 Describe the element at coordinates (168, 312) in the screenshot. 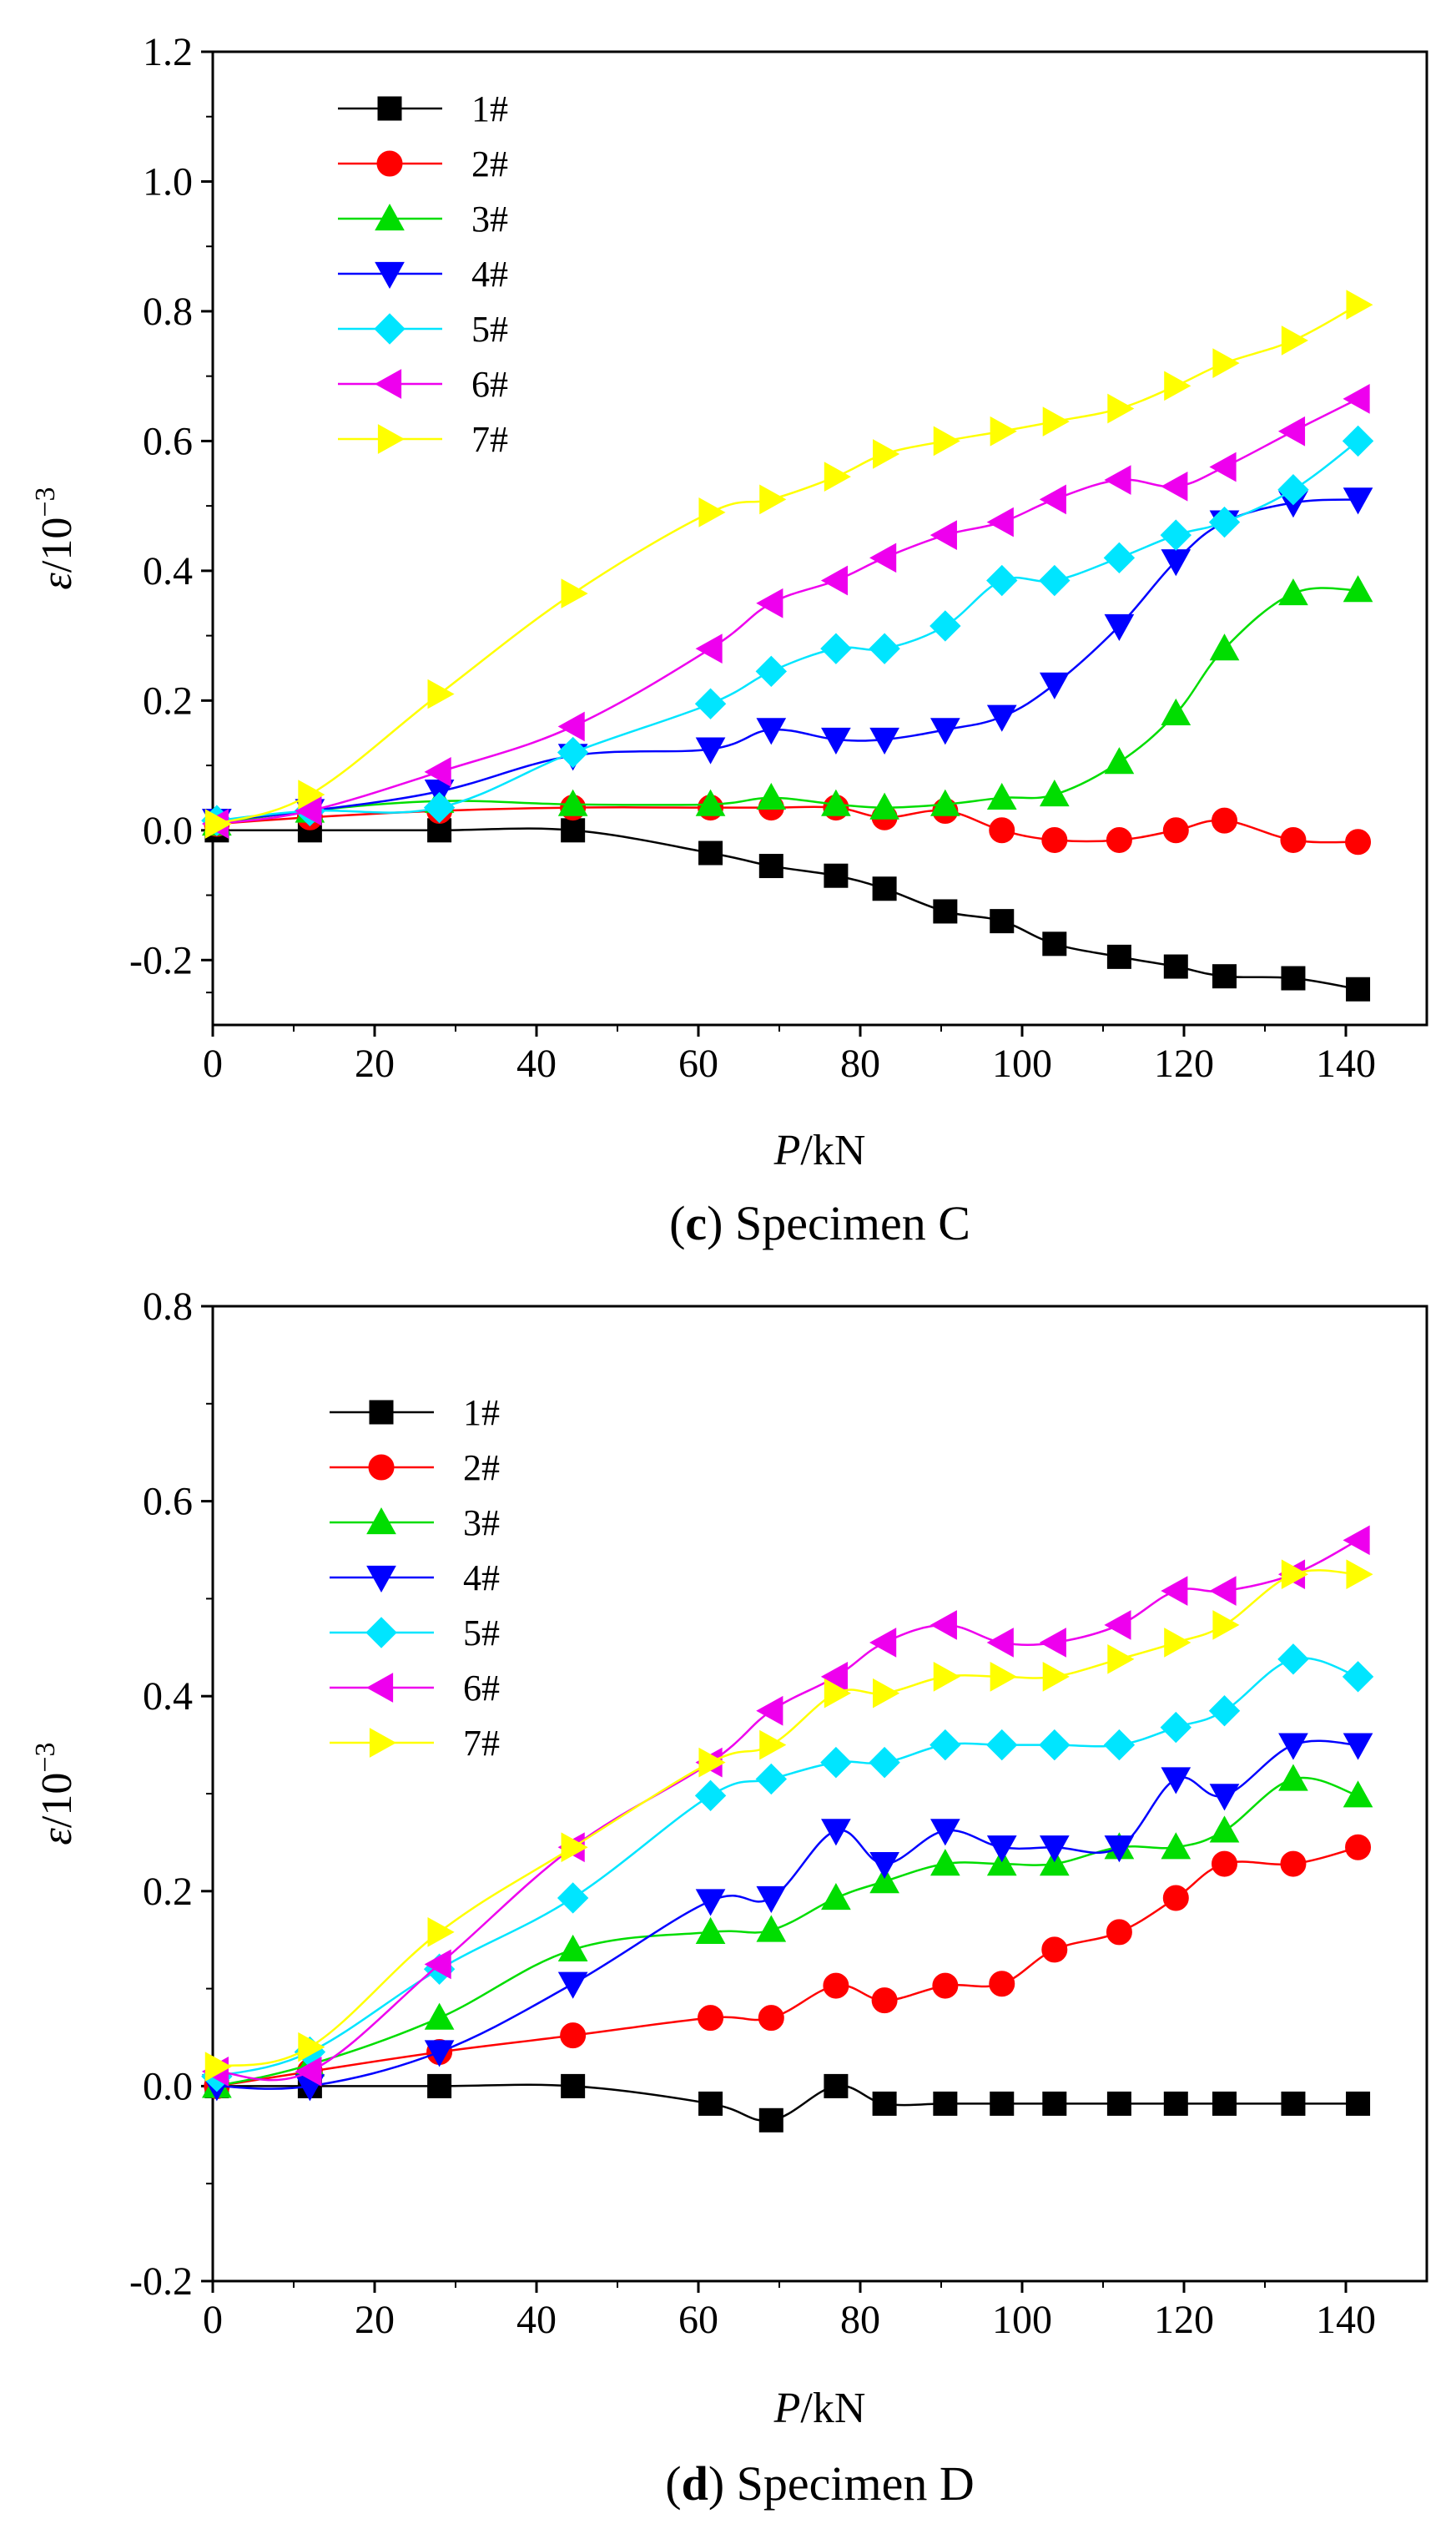

I see `y-tick-label: 0.8` at that location.